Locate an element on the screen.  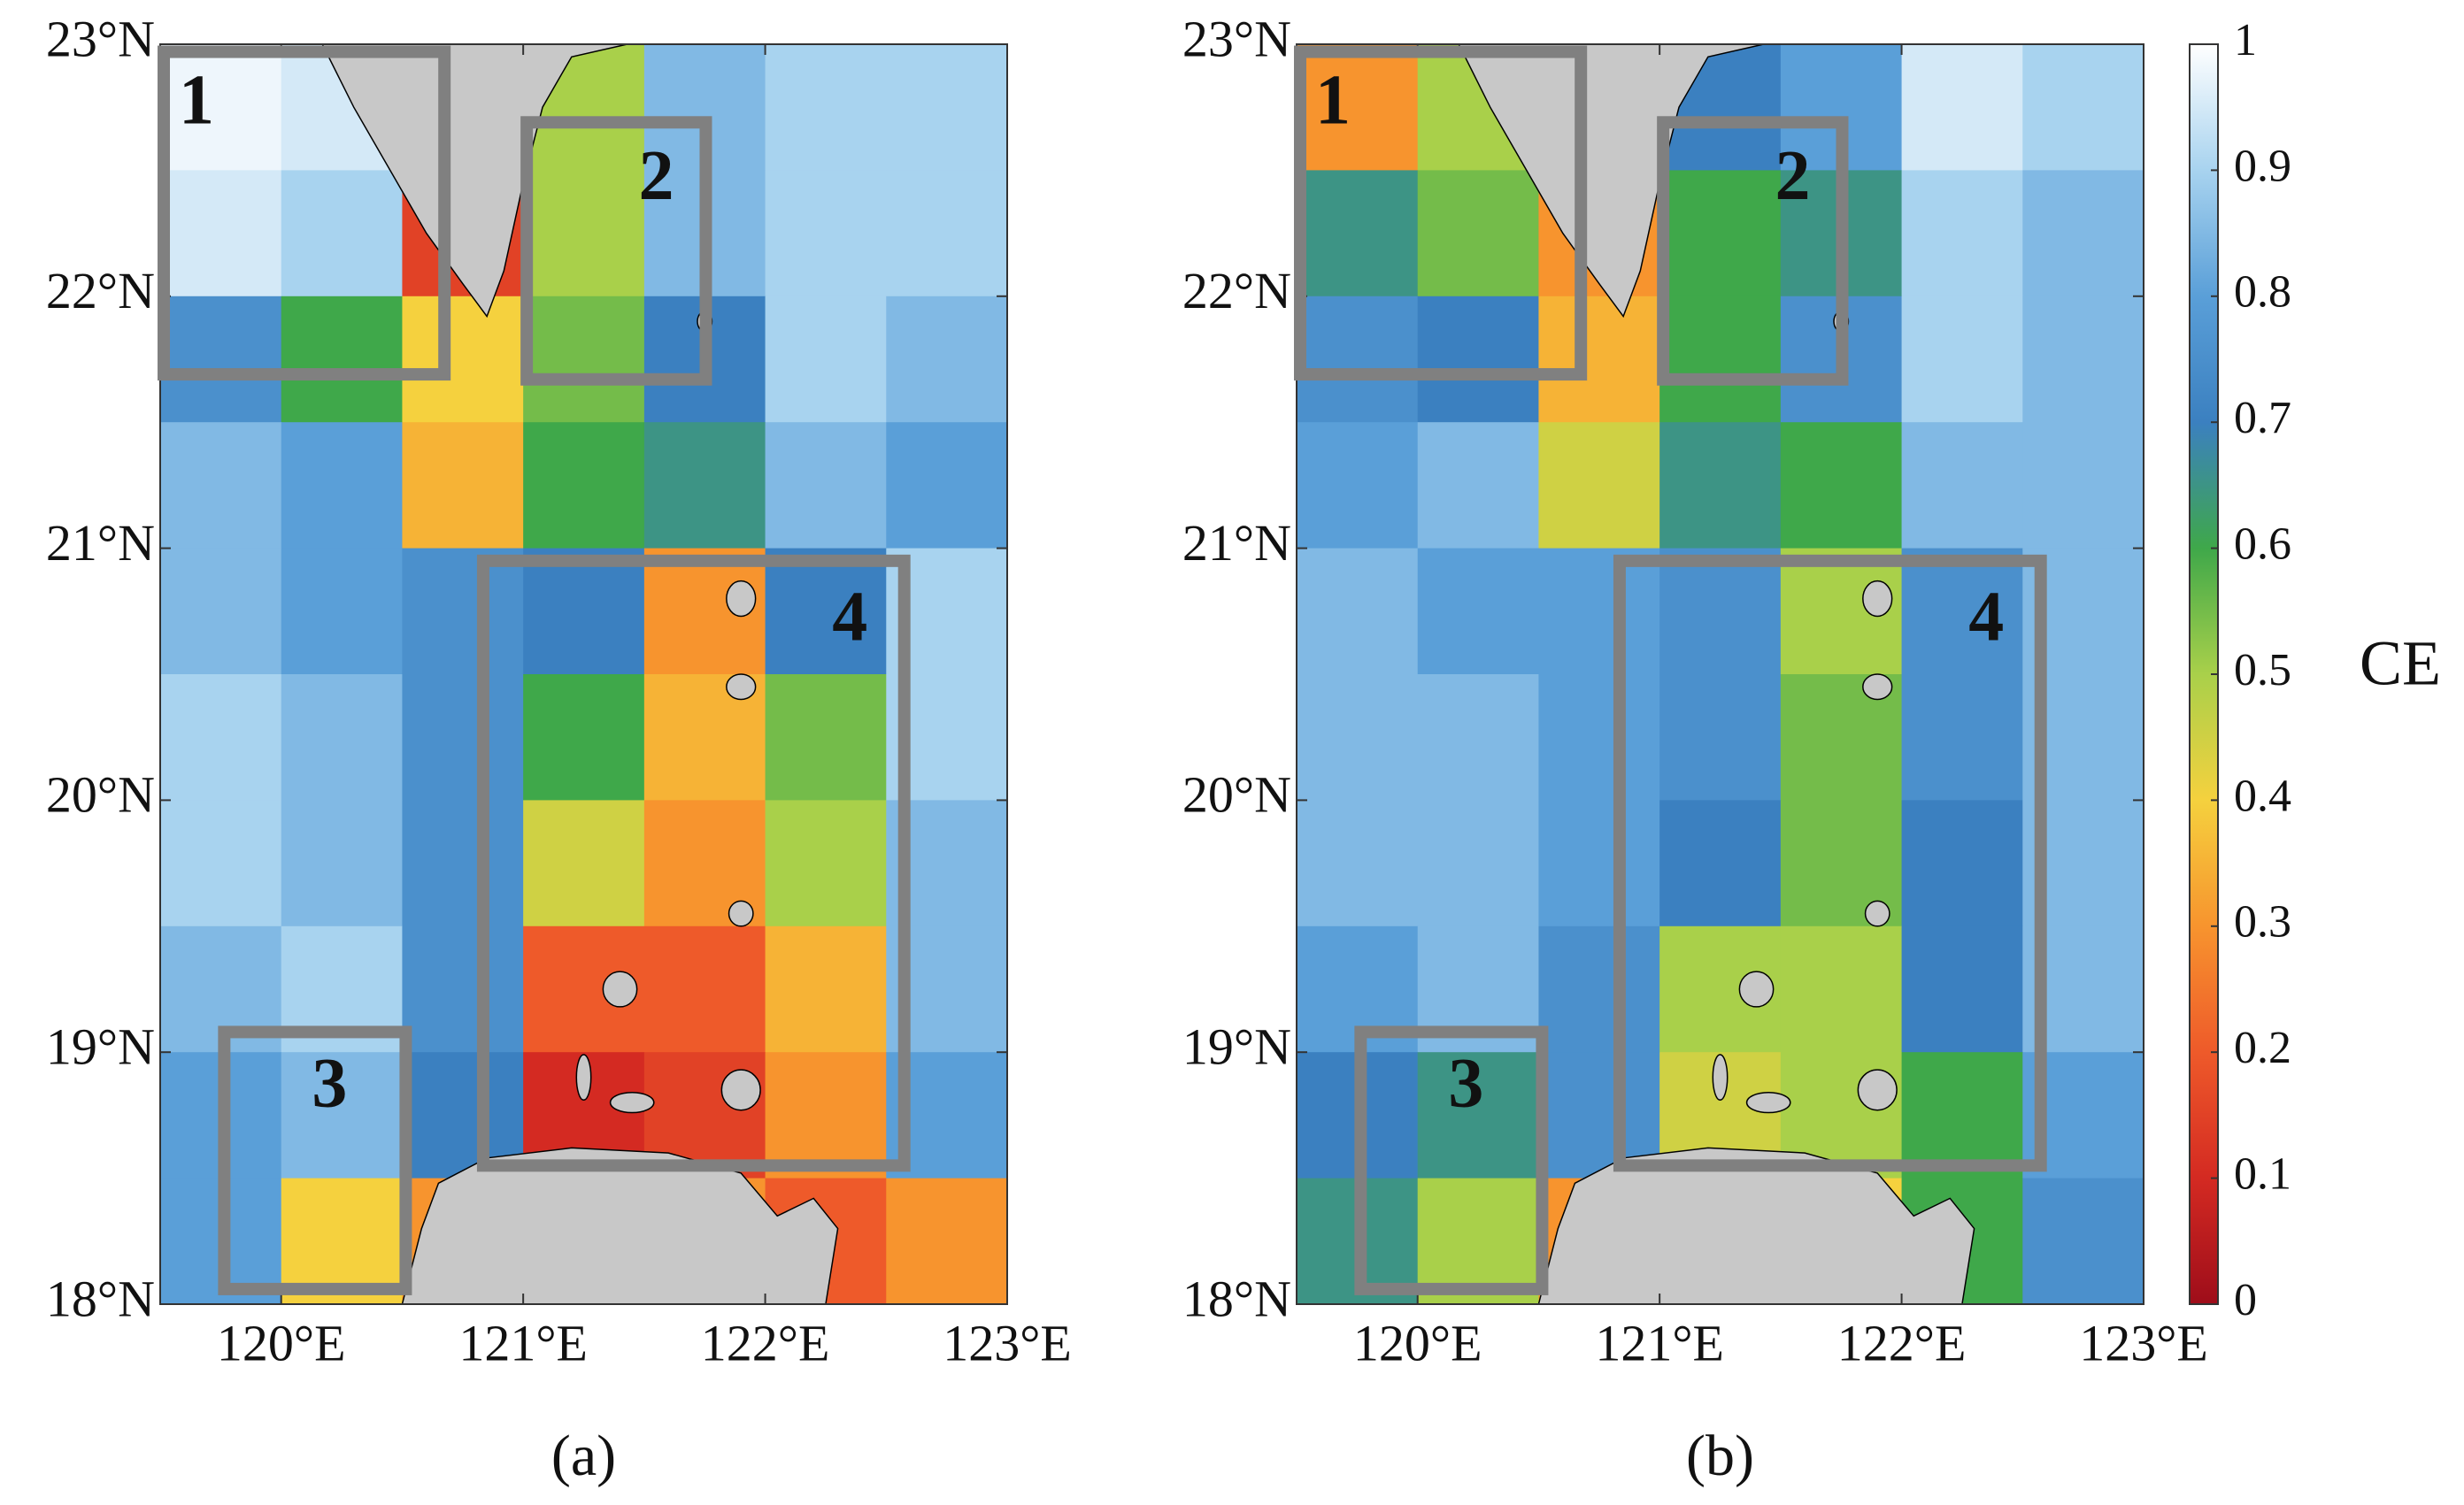
land is located at coordinates (1611, 181).